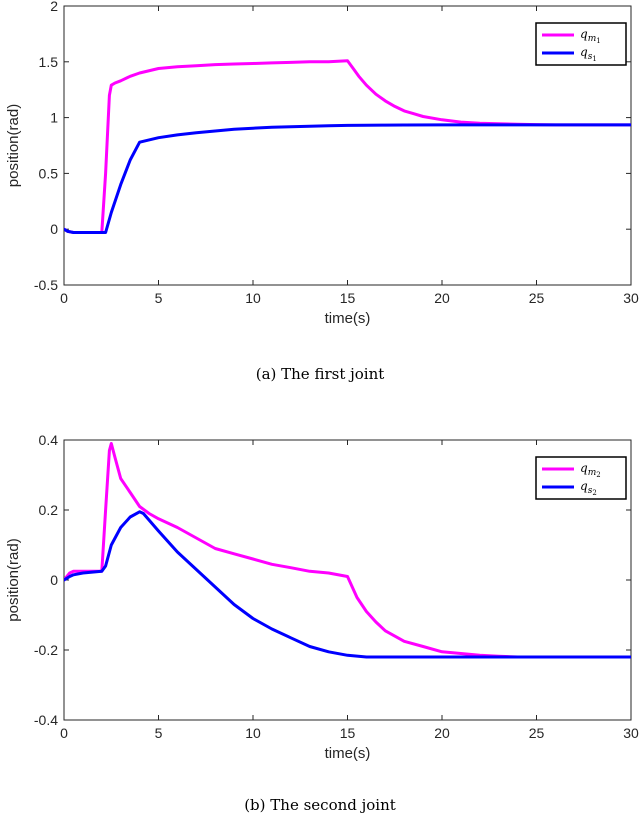  I want to click on y-tick-label: 0.5, so click(49, 173).